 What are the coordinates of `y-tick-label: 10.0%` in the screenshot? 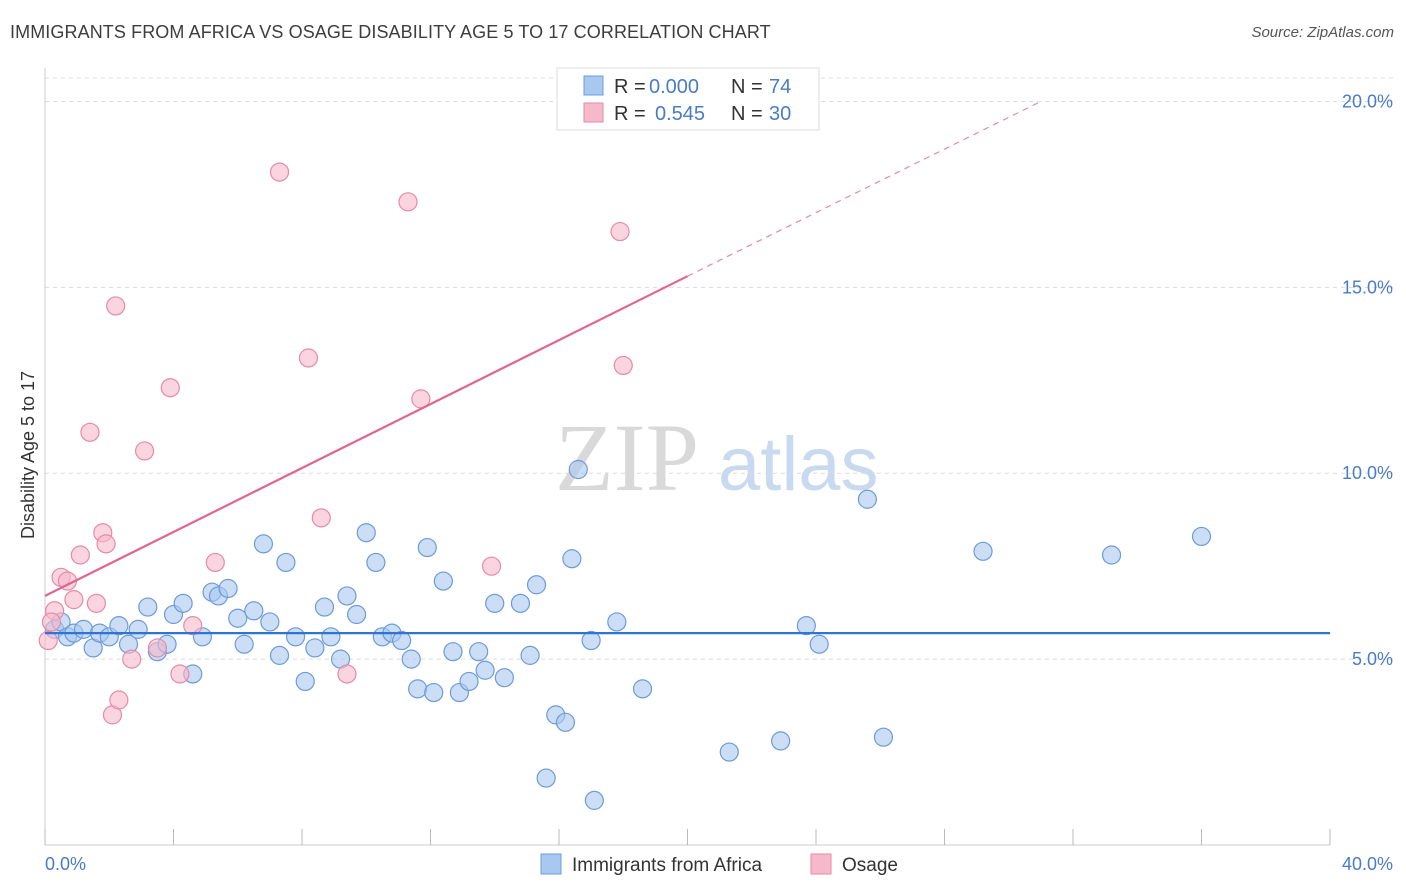 It's located at (1367, 473).